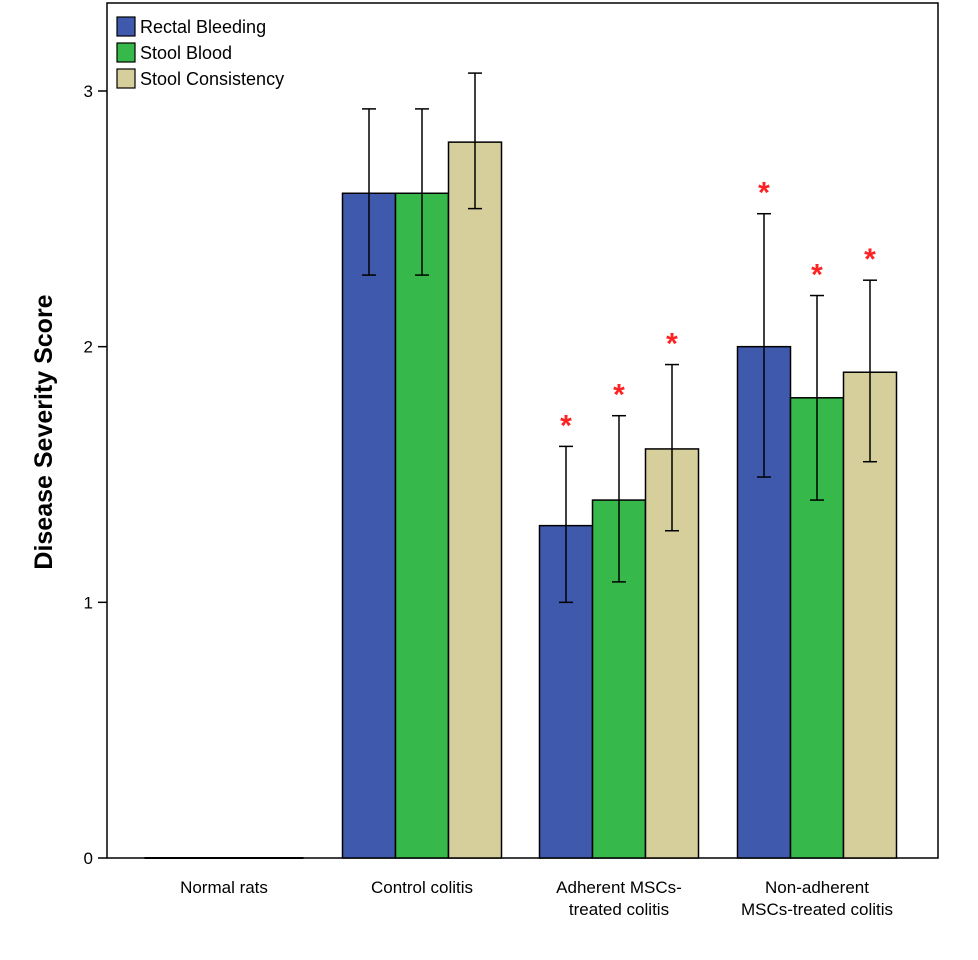  Describe the element at coordinates (88, 858) in the screenshot. I see `y-tick-label: 0` at that location.